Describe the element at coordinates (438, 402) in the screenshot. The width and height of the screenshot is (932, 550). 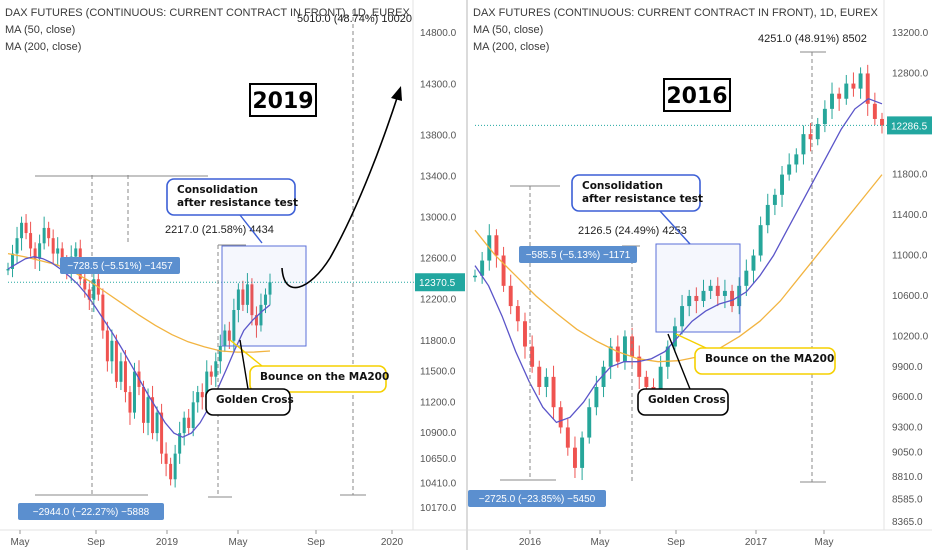
I see `left-ytick-9: 11200.0` at that location.